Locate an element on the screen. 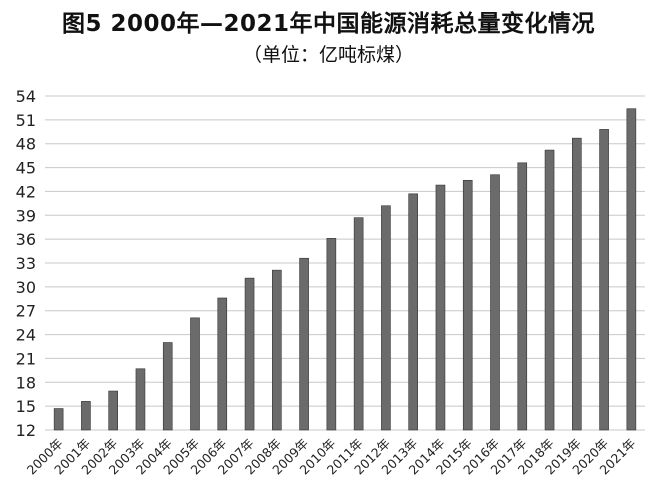  y-tick-label: 39 is located at coordinates (26, 215).